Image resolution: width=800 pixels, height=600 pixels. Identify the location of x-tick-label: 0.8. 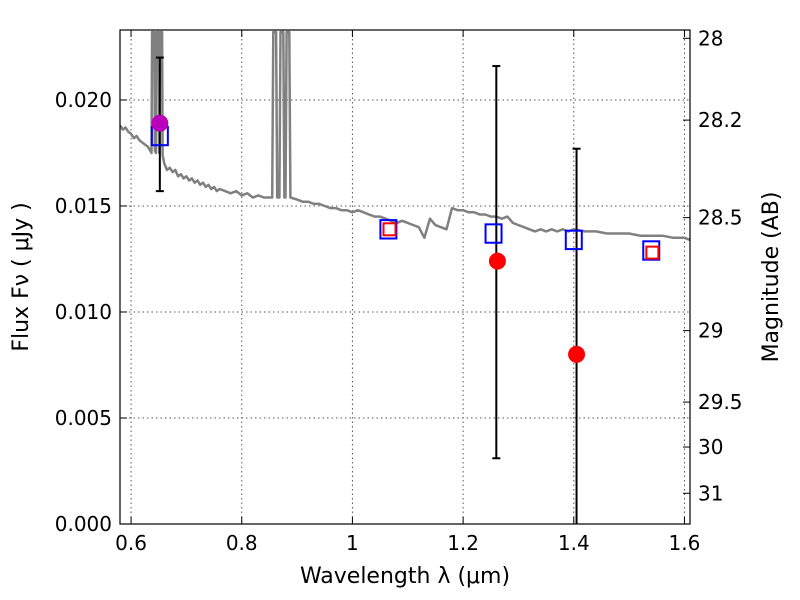
(242, 543).